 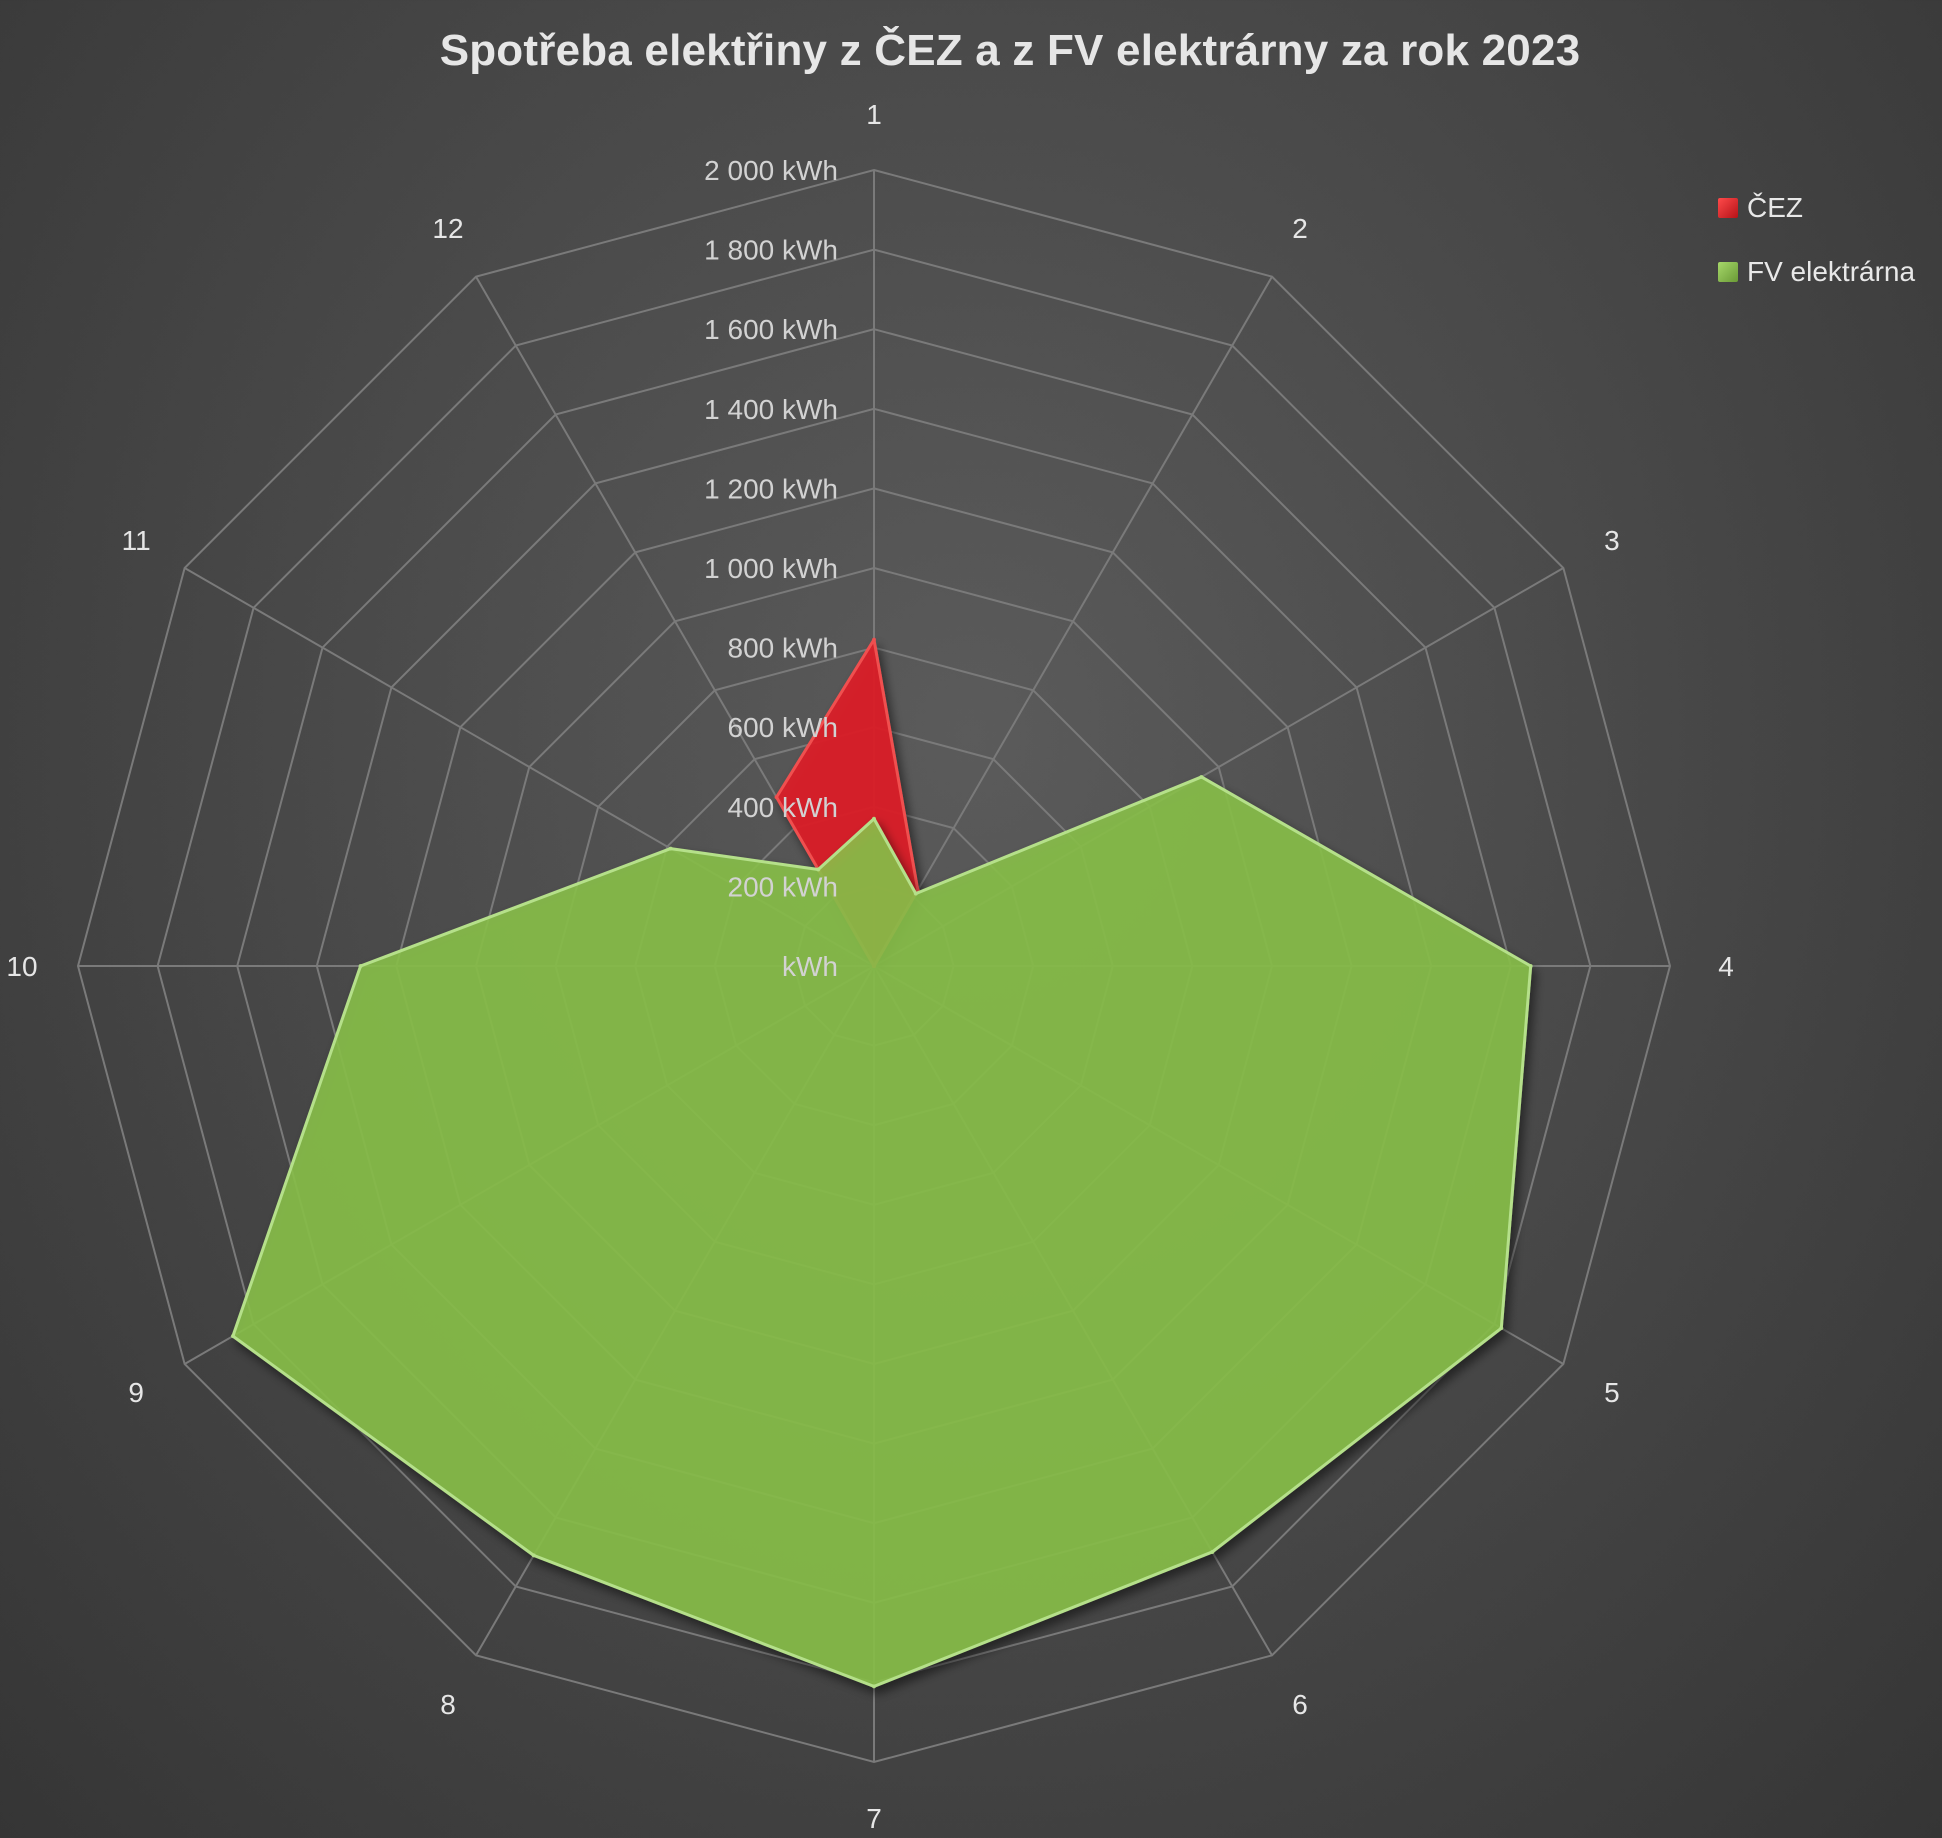 I want to click on radial-tick-label: 1 800 kWh, so click(x=771, y=250).